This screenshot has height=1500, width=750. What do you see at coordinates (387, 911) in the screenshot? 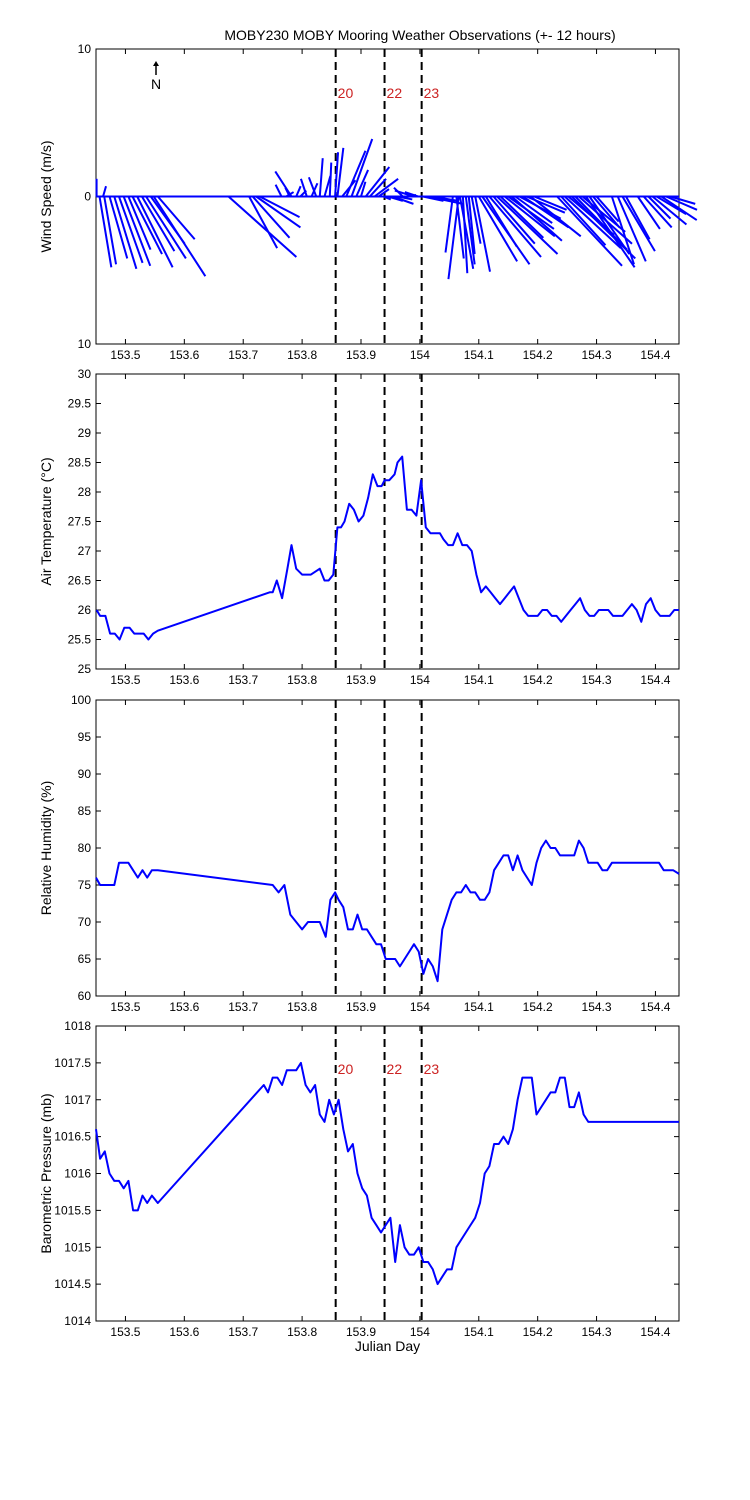
I see `humidity-series-line` at bounding box center [387, 911].